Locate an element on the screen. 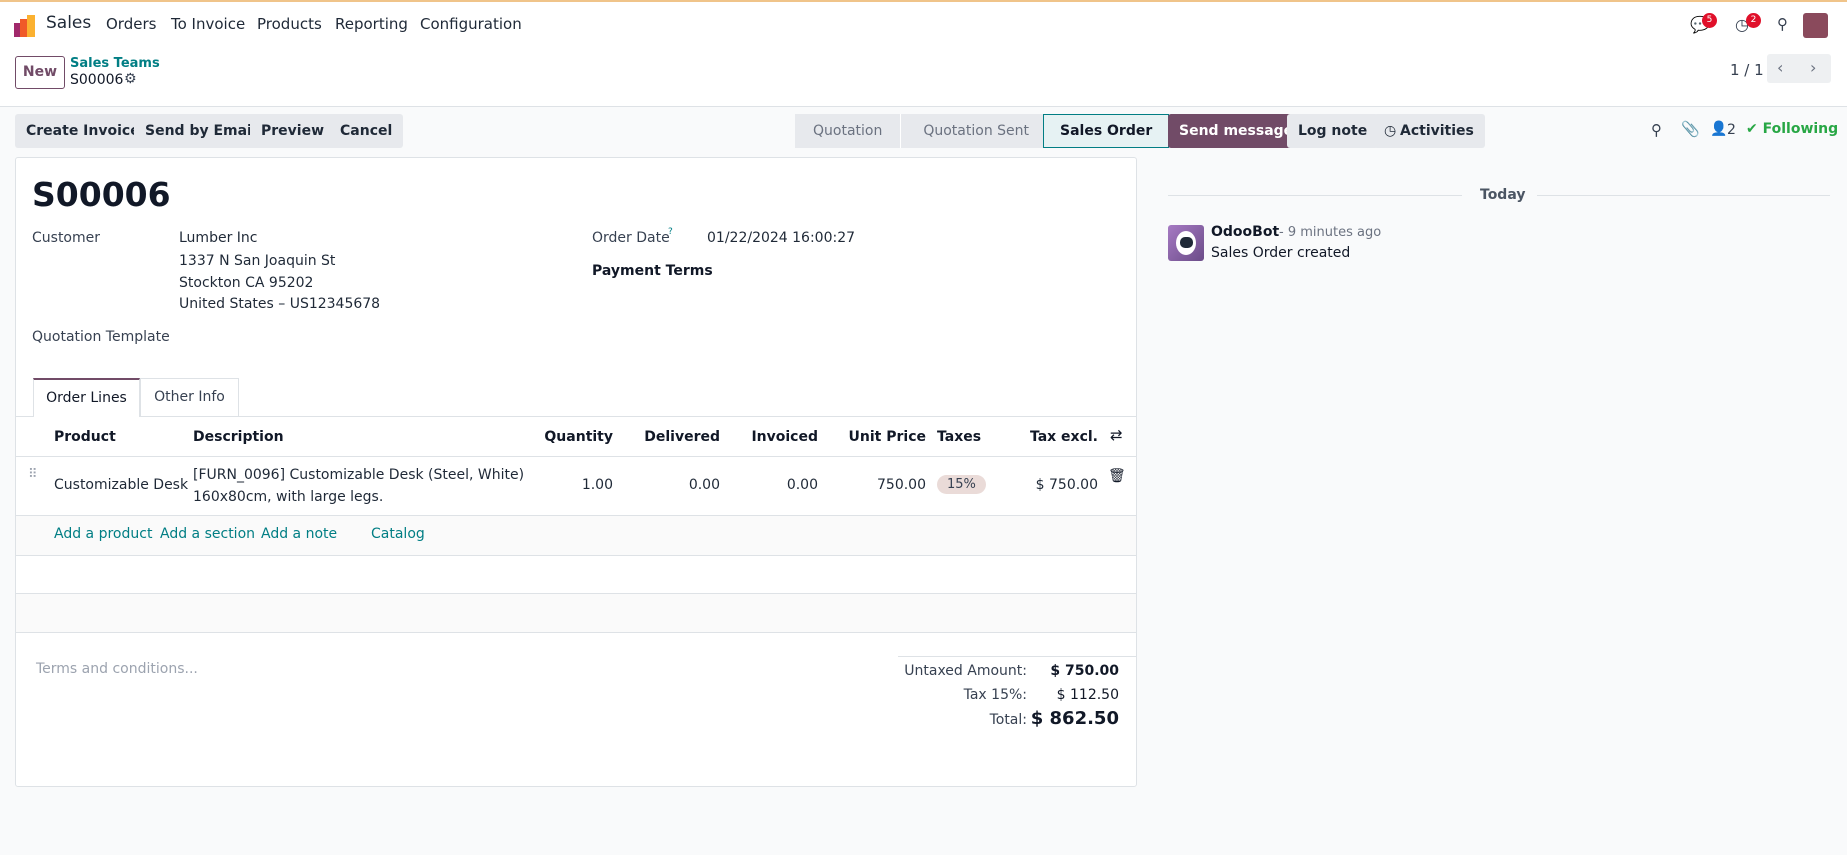 The height and width of the screenshot is (855, 1847). message-body: Sales Order created is located at coordinates (1281, 253).